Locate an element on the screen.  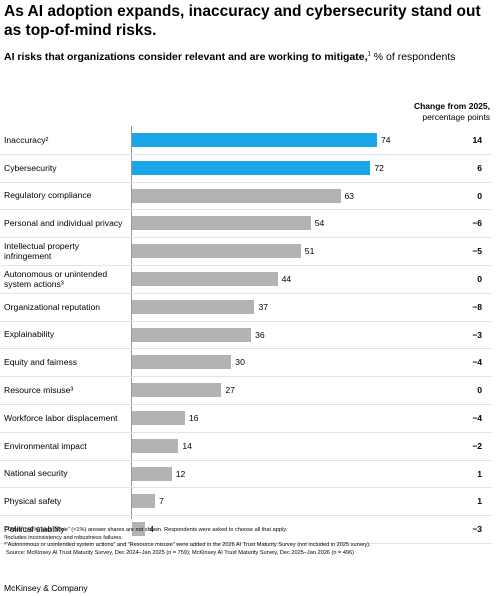
change-value: 6 is located at coordinates (479, 167).